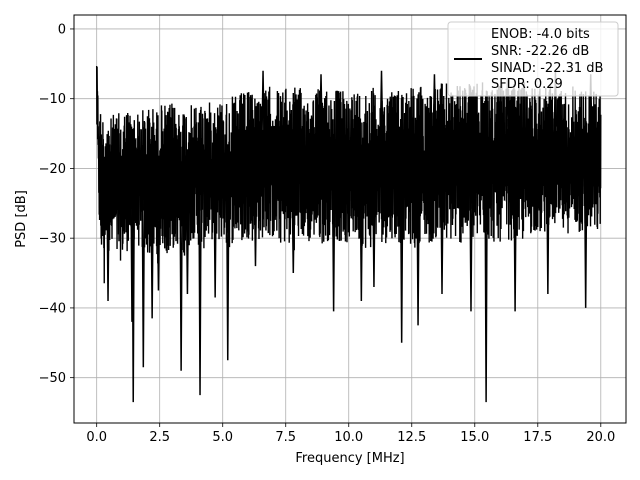 This screenshot has height=480, width=640. What do you see at coordinates (348, 437) in the screenshot?
I see `x-tick-label: 10.0` at bounding box center [348, 437].